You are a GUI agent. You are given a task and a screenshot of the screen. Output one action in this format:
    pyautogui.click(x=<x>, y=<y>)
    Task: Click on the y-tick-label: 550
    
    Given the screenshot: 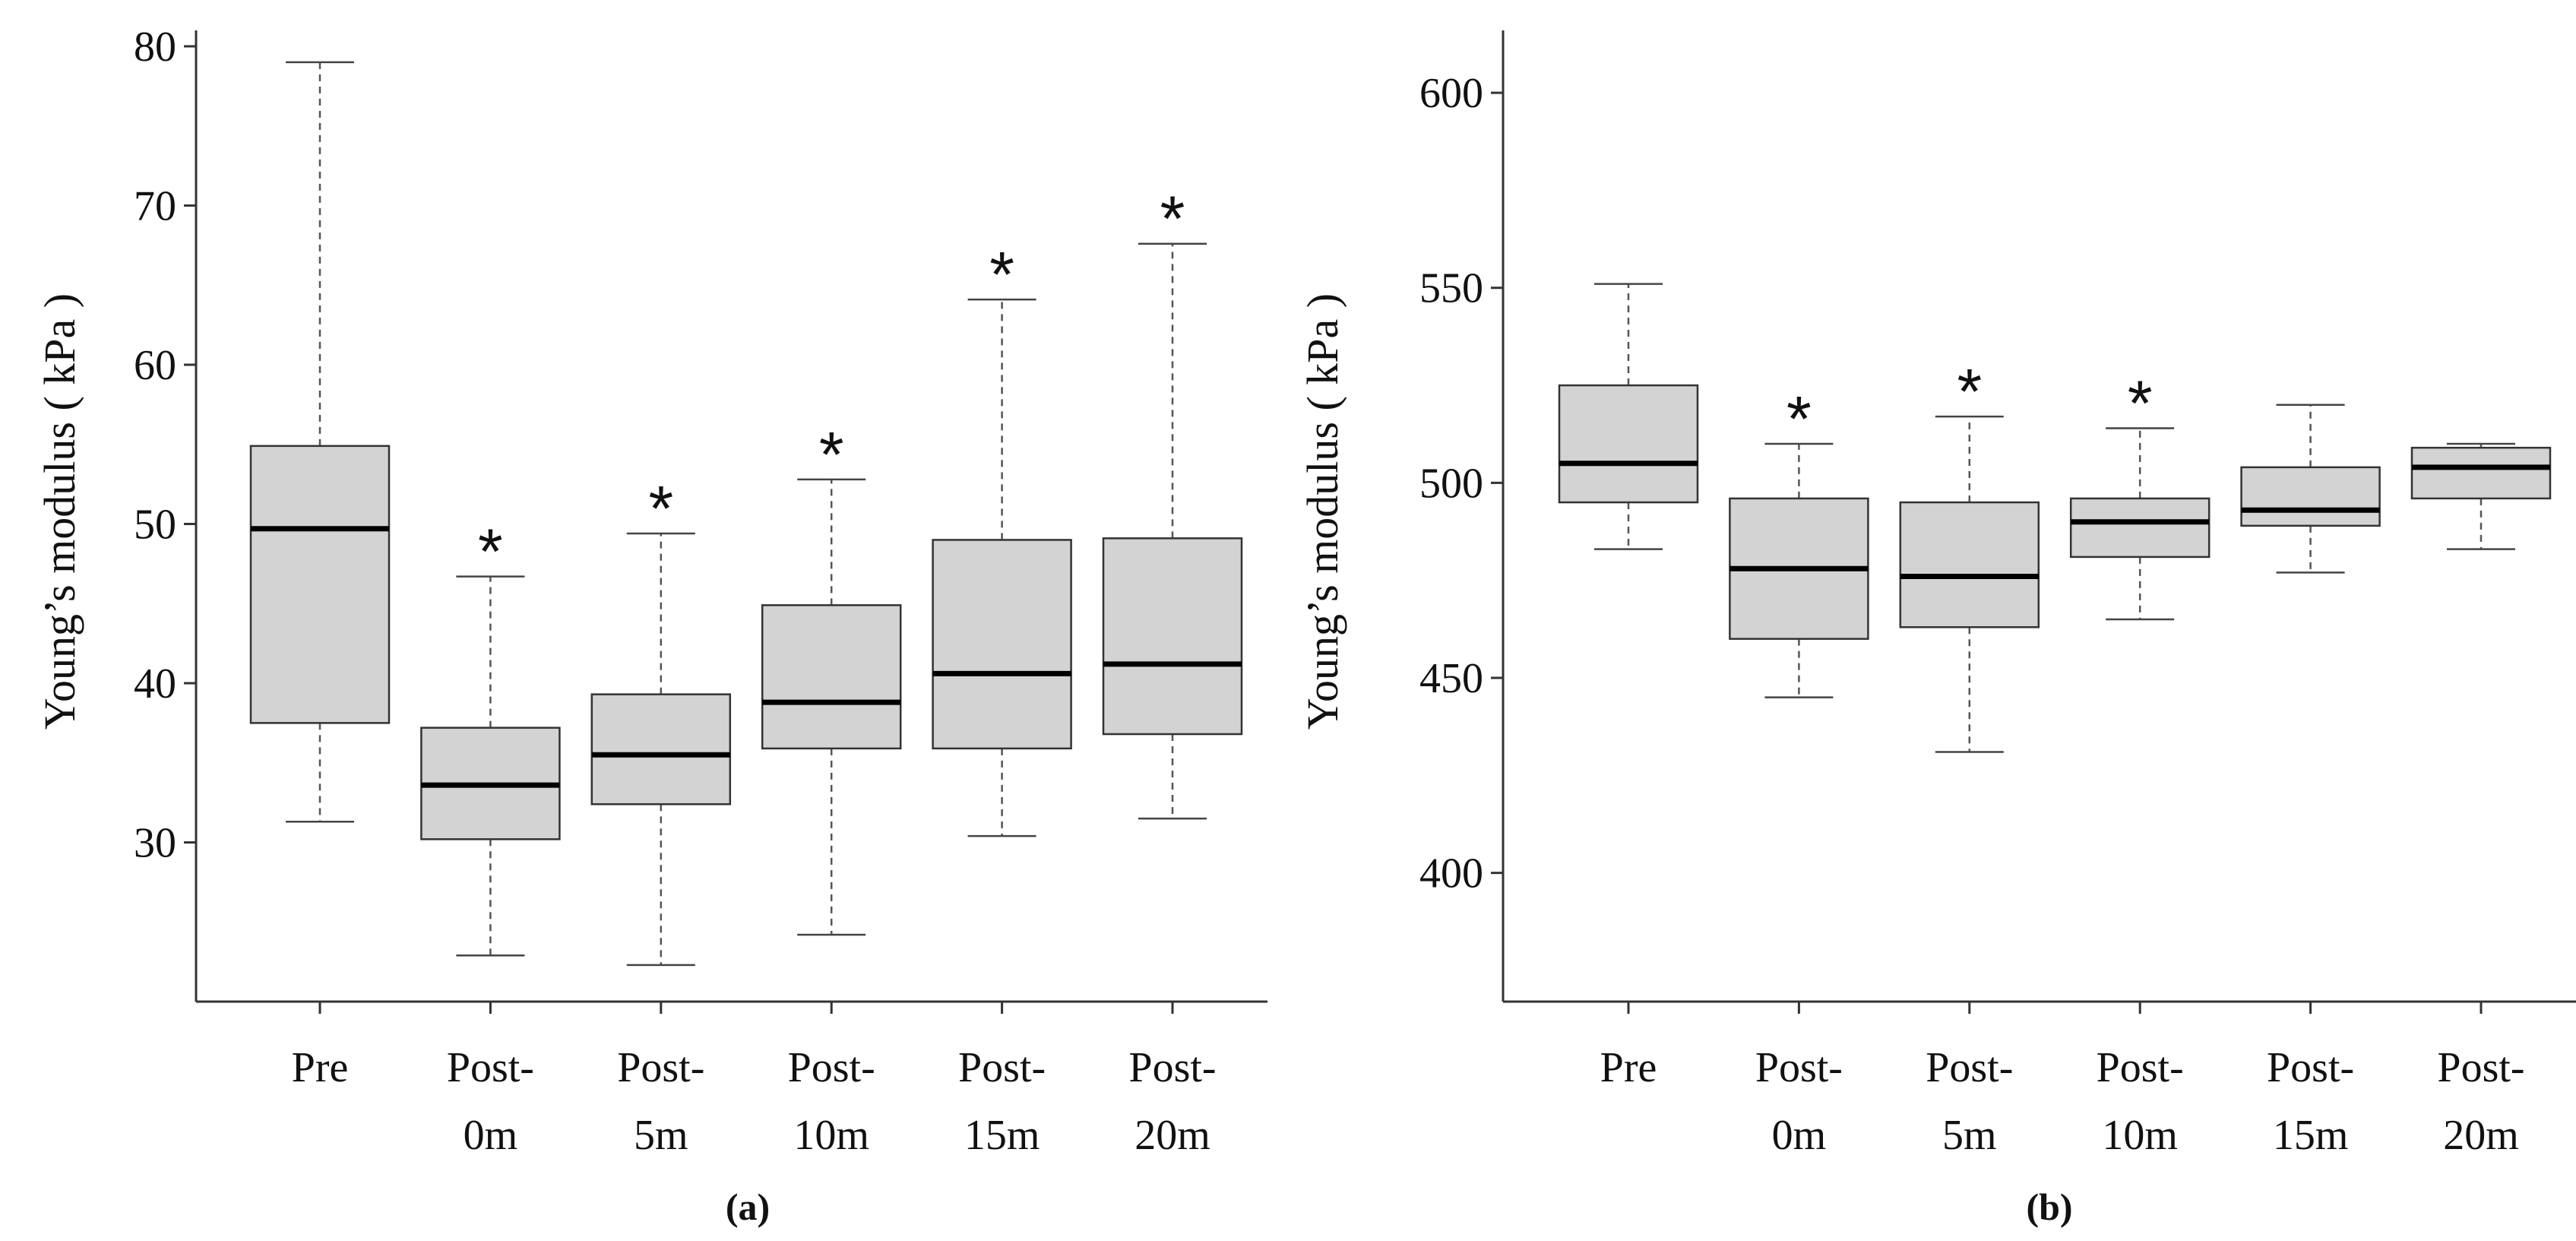 What is the action you would take?
    pyautogui.click(x=1451, y=288)
    